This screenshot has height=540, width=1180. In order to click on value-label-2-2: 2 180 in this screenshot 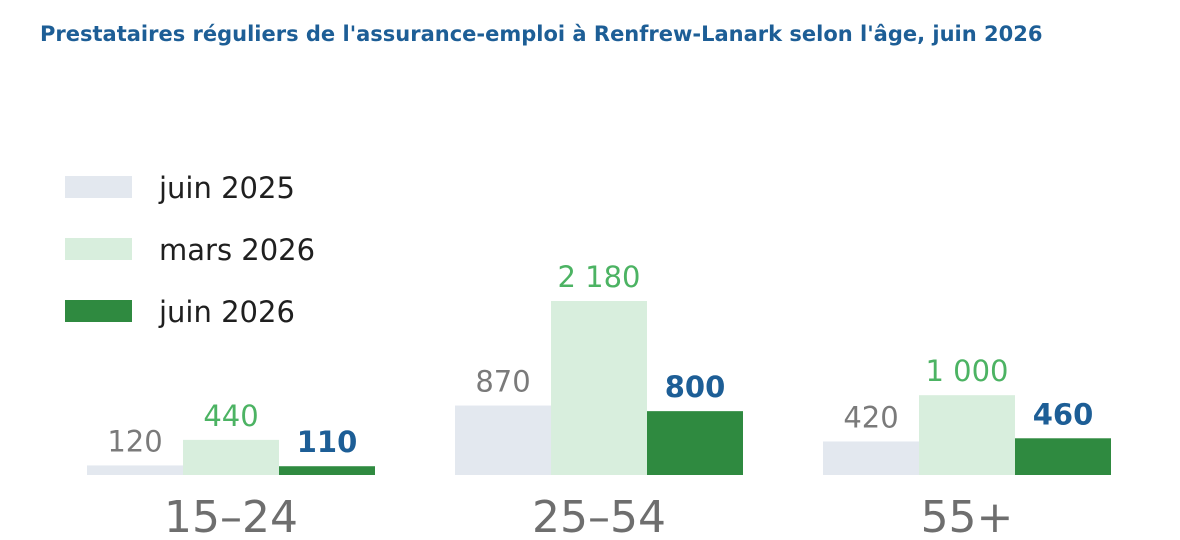, I will do `click(598, 277)`.